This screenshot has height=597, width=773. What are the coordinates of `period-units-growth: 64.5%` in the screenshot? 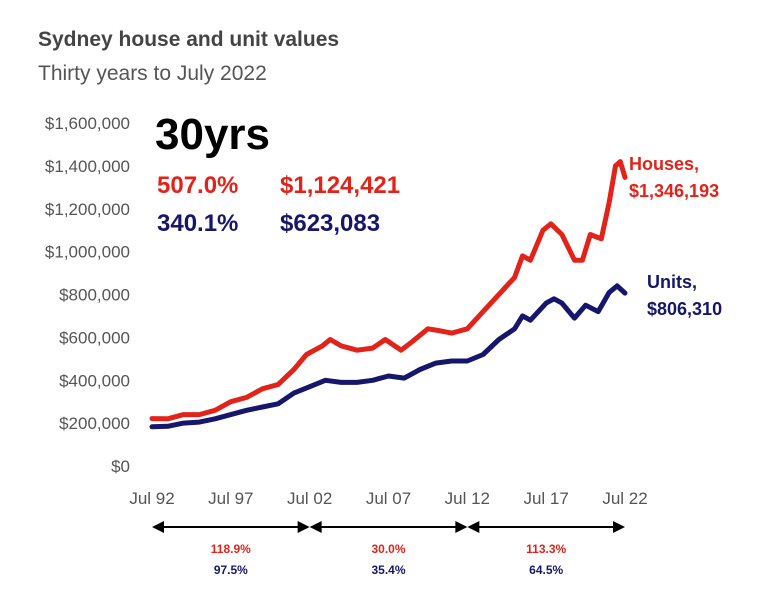 It's located at (546, 570).